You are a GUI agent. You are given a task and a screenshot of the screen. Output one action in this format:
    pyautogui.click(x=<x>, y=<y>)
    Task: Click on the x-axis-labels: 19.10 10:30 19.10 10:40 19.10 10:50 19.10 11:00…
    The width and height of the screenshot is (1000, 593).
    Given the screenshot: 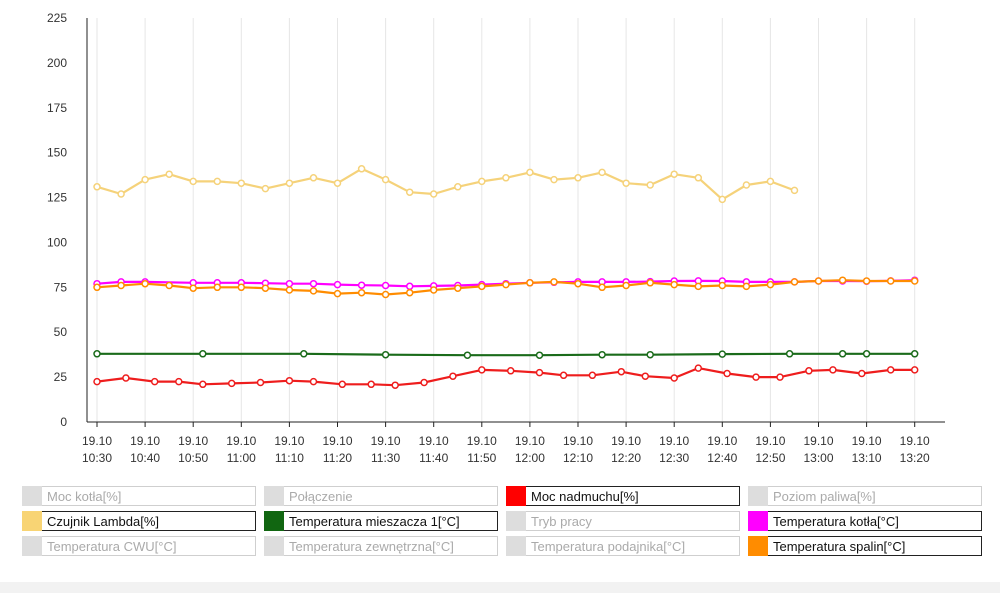 What is the action you would take?
    pyautogui.click(x=506, y=443)
    